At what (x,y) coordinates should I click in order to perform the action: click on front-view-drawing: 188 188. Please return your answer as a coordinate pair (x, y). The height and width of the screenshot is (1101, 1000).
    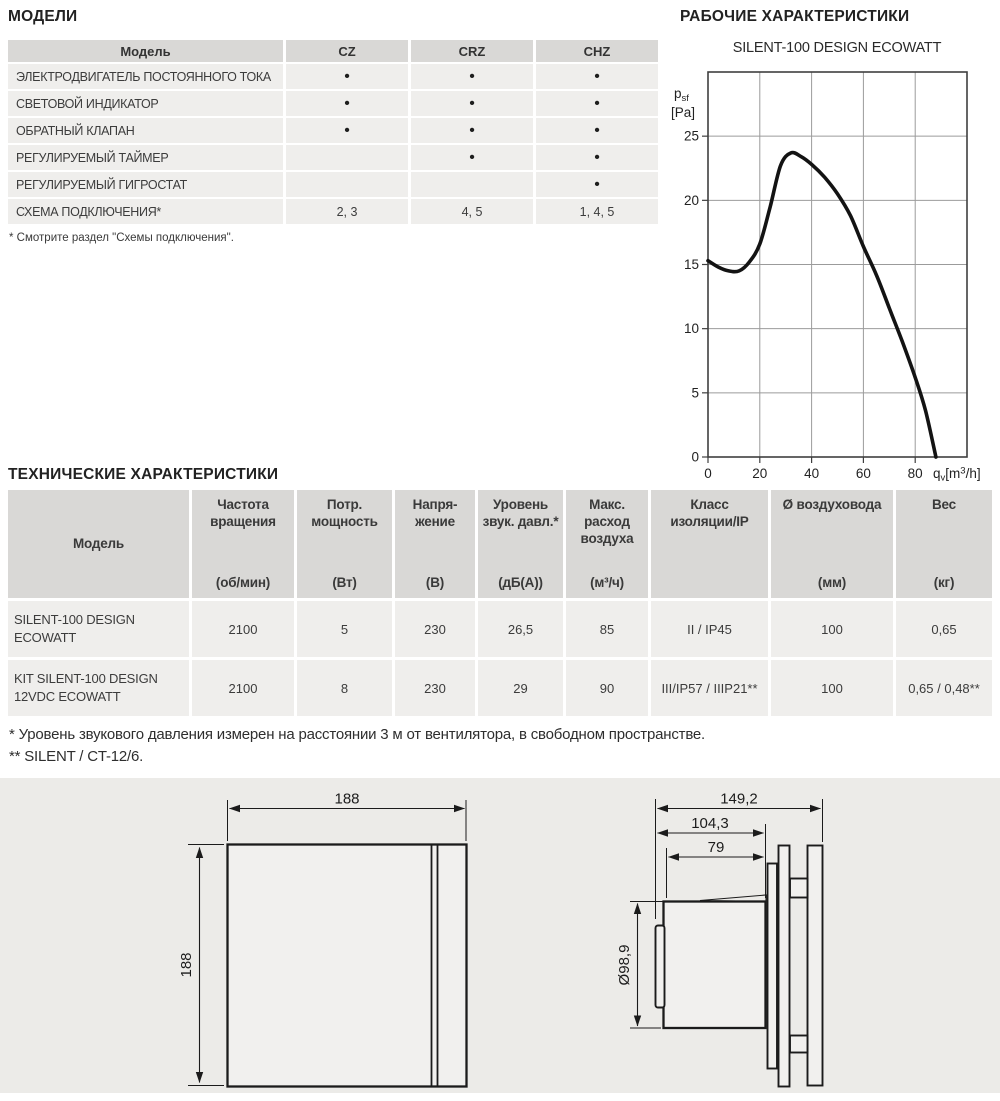
    Looking at the image, I should click on (323, 939).